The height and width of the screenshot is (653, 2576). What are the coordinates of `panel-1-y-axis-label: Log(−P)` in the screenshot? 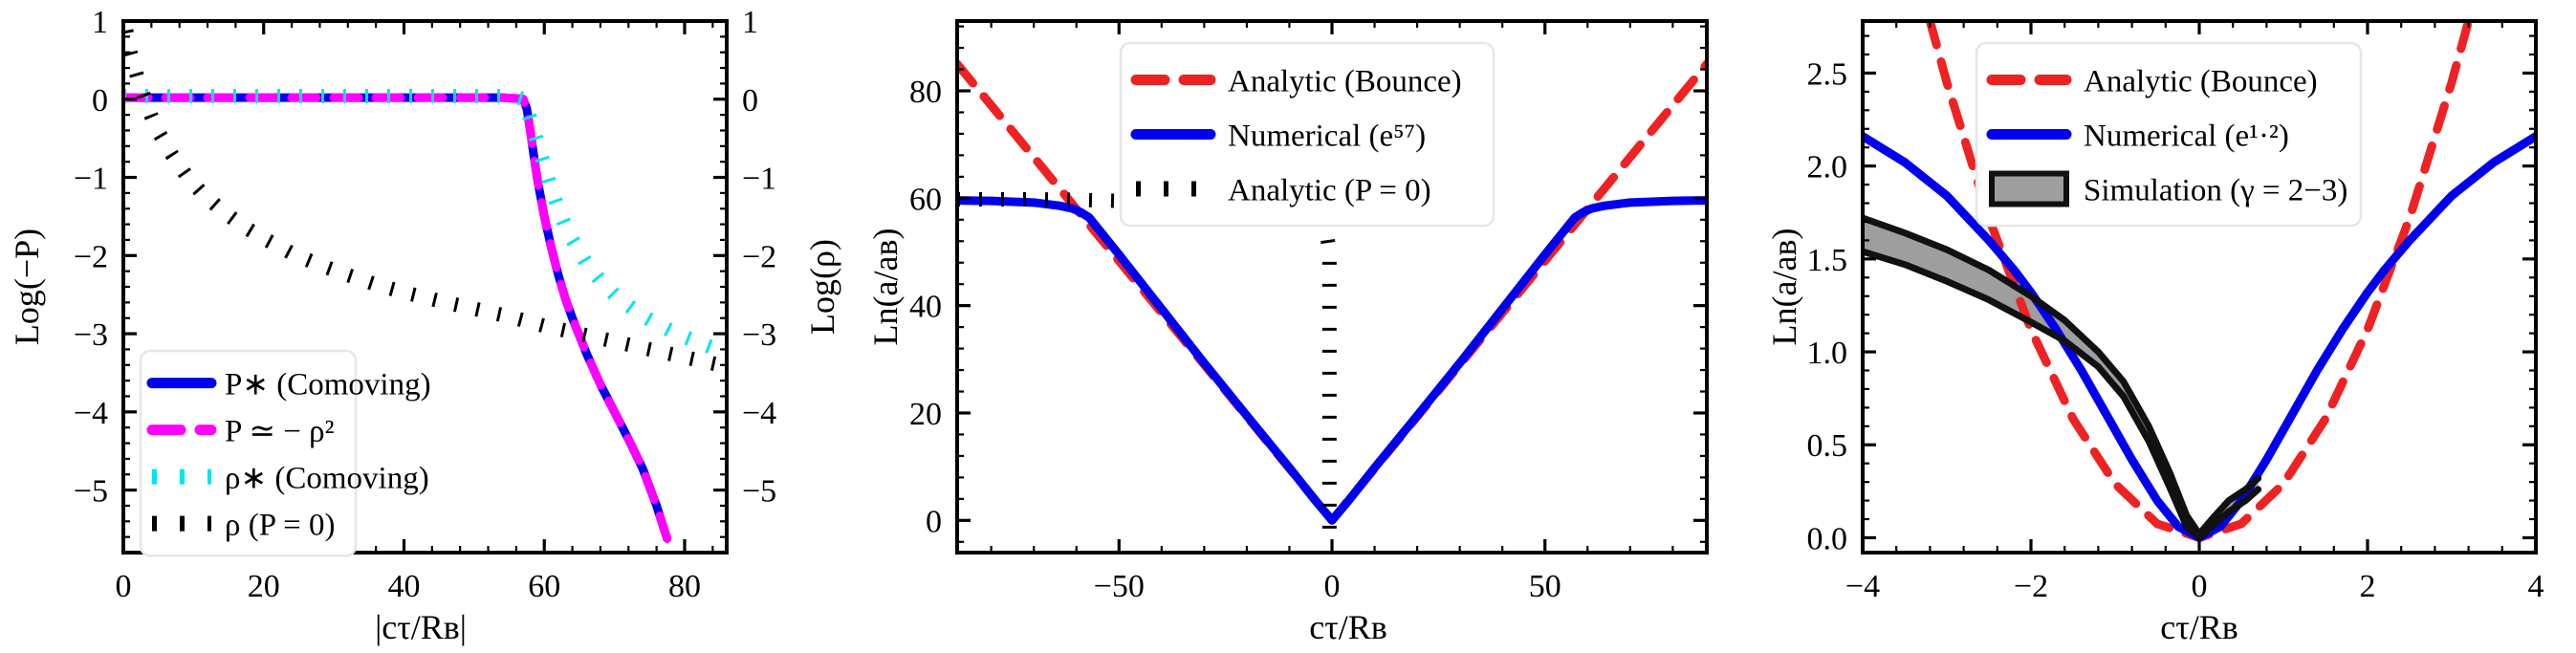 It's located at (27, 287).